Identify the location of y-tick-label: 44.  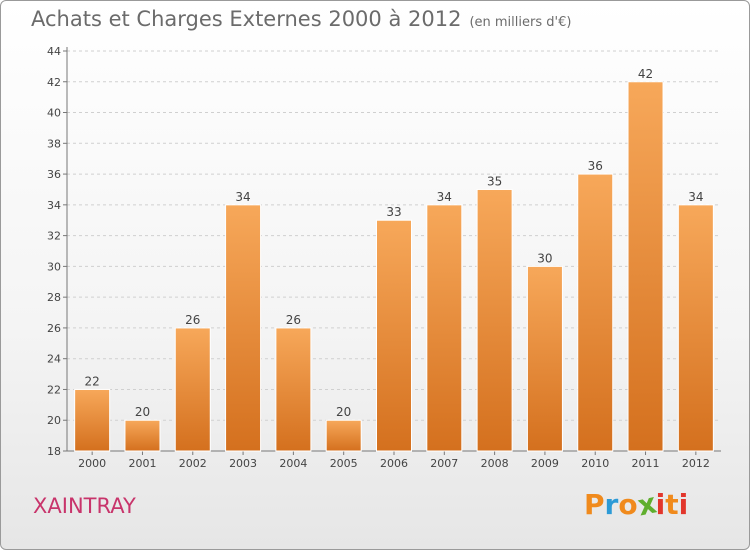
(54, 51).